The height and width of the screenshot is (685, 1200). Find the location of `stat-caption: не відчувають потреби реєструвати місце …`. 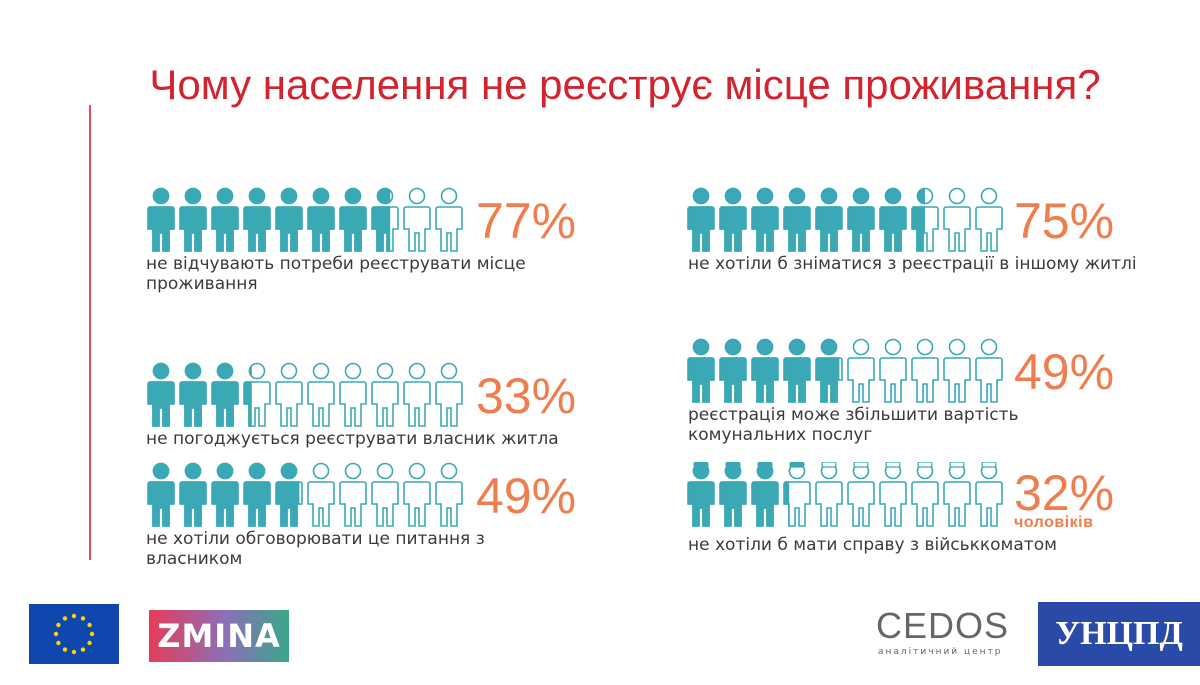

stat-caption: не відчувають потреби реєструвати місце … is located at coordinates (336, 274).